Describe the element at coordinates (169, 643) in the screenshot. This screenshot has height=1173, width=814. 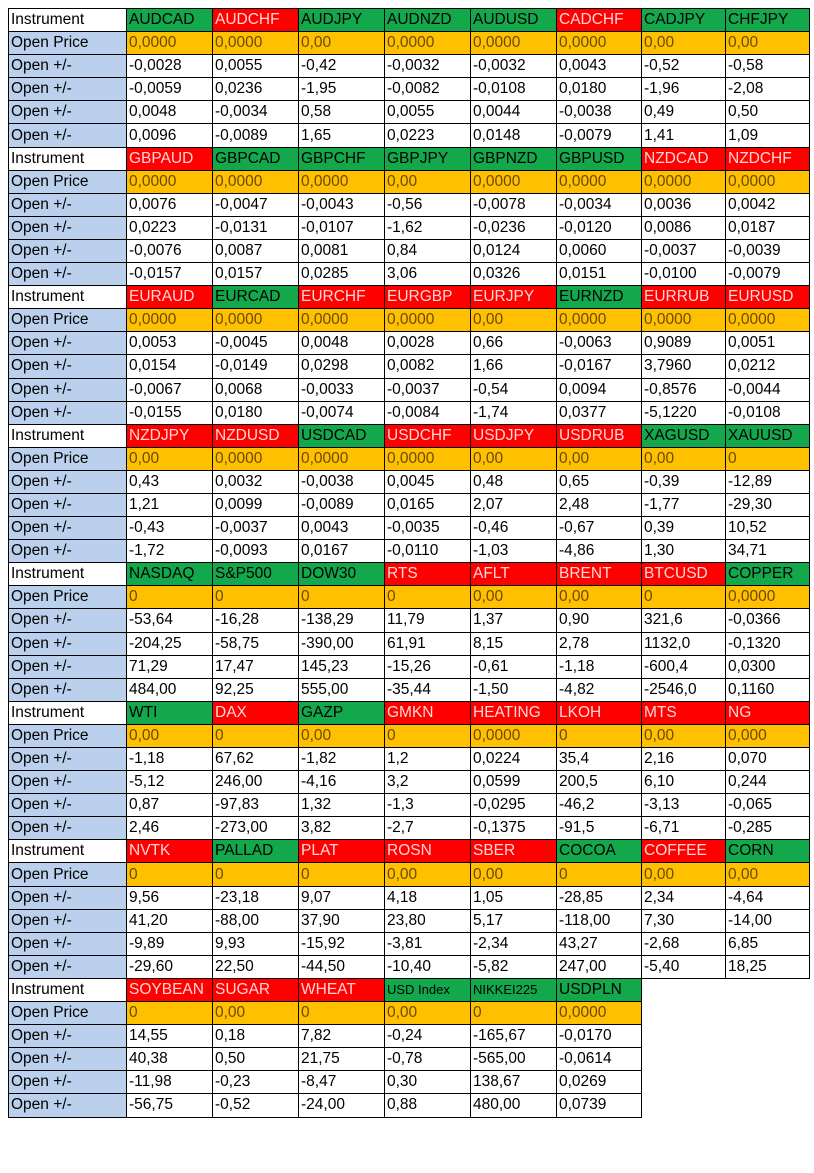
I see `open-change-cell: -204,25` at that location.